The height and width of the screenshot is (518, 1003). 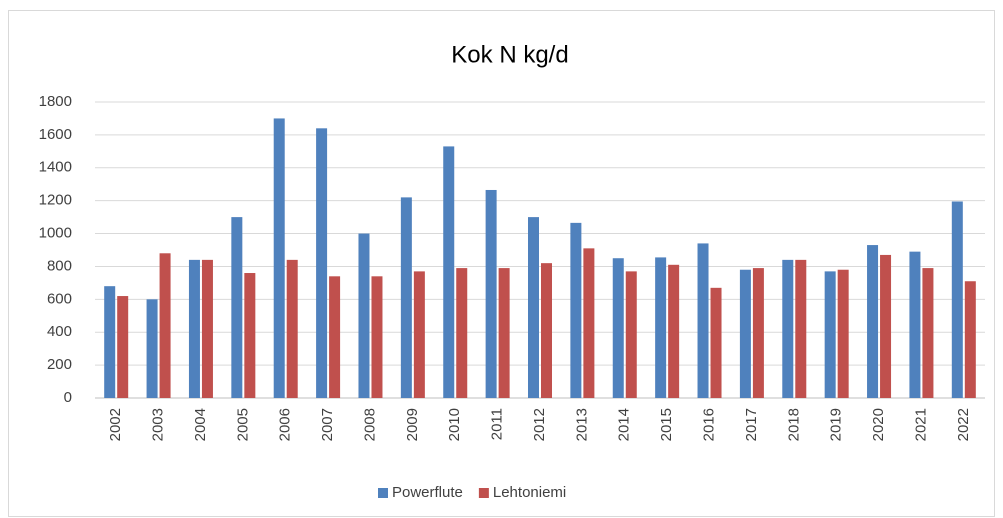 What do you see at coordinates (59, 298) in the screenshot?
I see `y-tick-label: 600` at bounding box center [59, 298].